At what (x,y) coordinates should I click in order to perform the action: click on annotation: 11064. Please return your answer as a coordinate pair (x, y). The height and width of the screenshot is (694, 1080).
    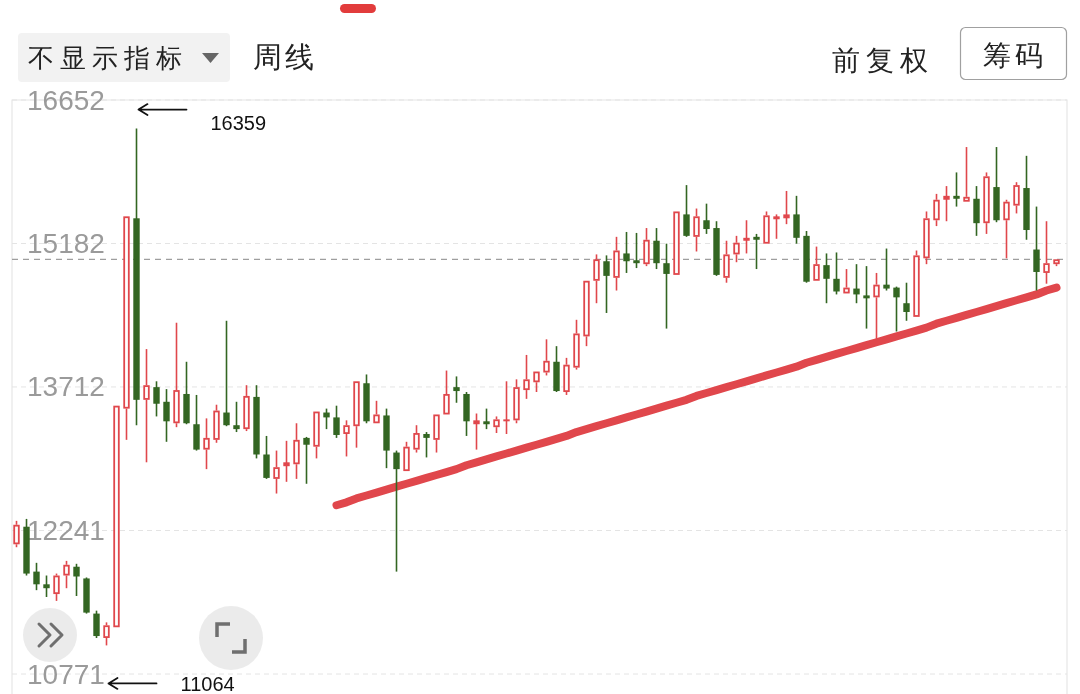
    Looking at the image, I should click on (207, 683).